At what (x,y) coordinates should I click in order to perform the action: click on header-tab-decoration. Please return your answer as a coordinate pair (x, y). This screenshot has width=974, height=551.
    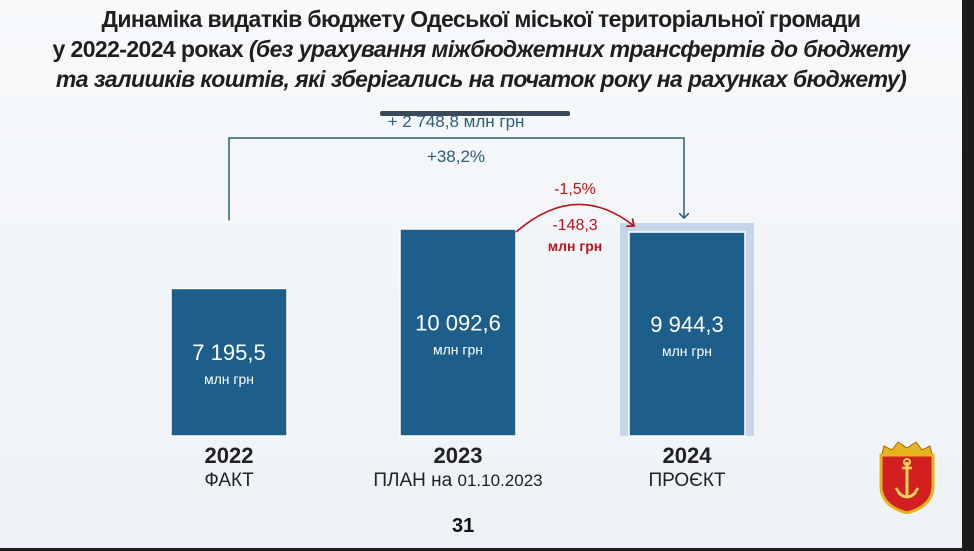
    Looking at the image, I should click on (475, 113).